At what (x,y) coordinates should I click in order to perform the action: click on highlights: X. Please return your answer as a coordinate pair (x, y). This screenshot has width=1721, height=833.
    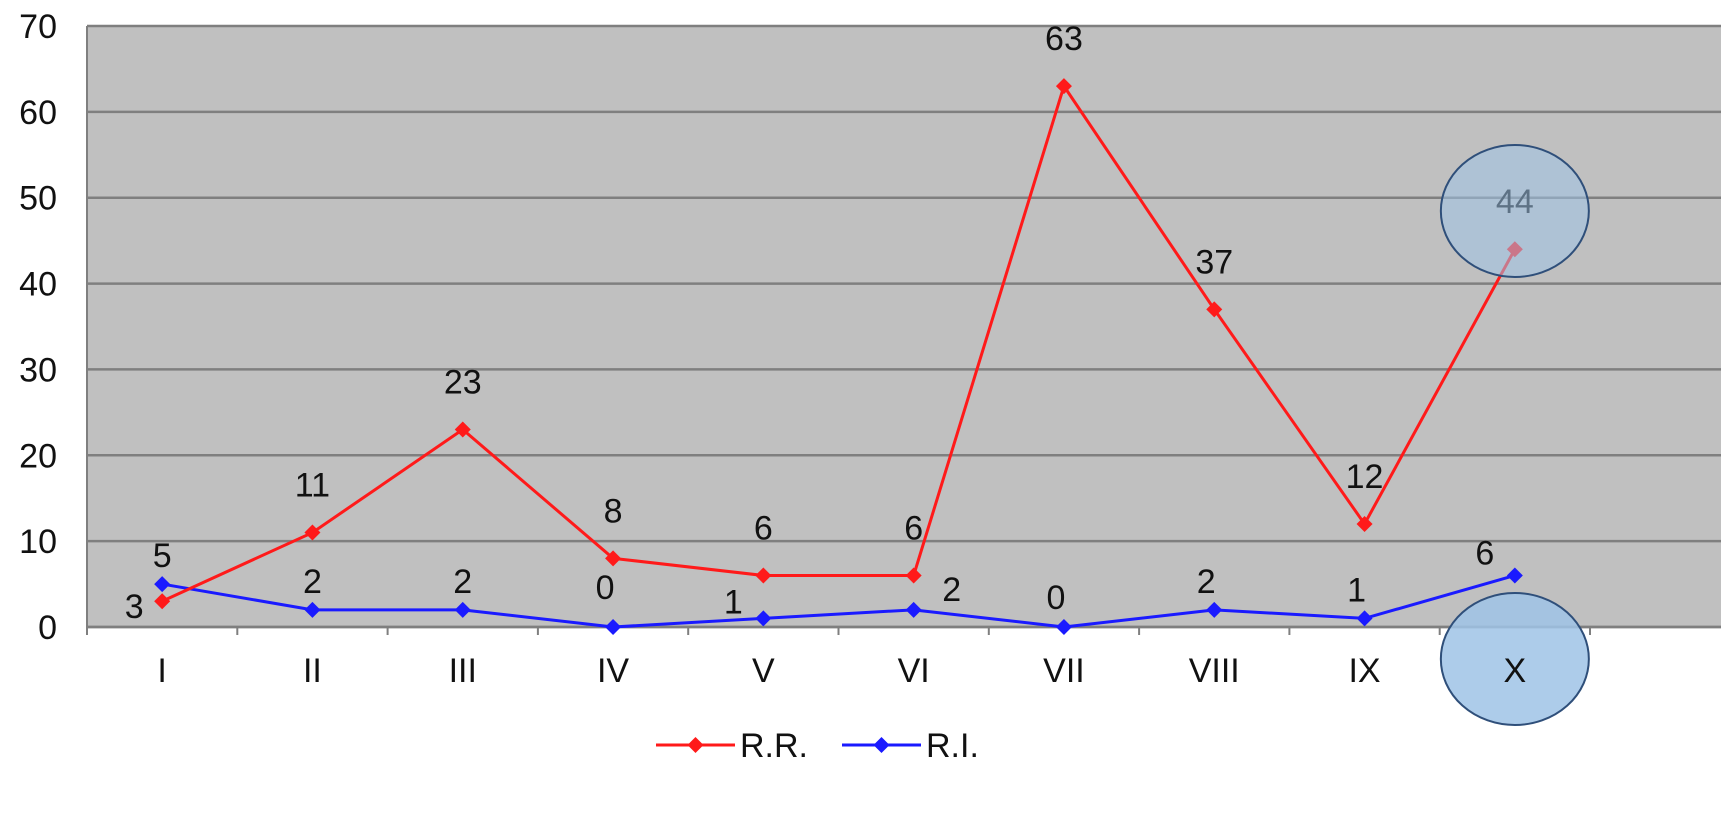
    Looking at the image, I should click on (1514, 435).